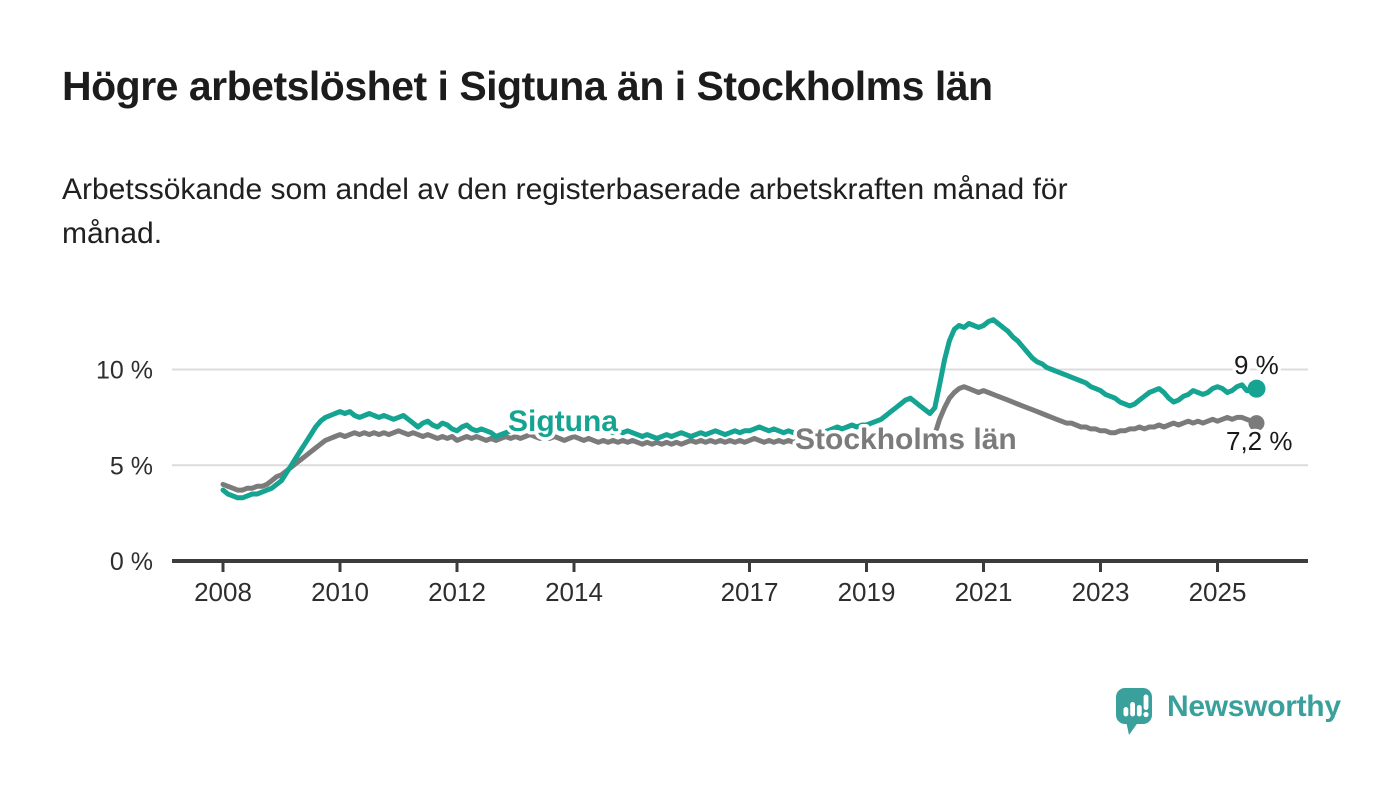  I want to click on end-dot-sigtuna, so click(1256, 388).